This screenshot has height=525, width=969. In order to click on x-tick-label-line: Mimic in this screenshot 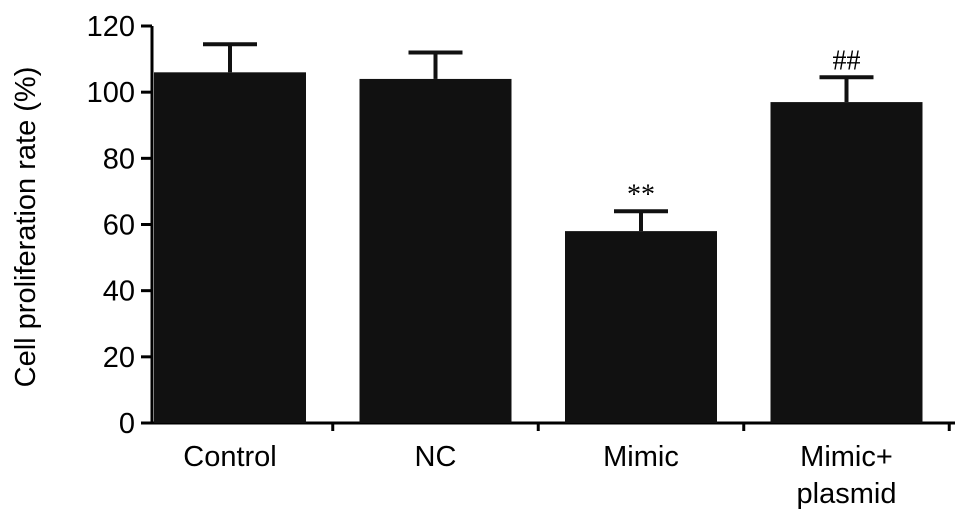, I will do `click(641, 457)`.